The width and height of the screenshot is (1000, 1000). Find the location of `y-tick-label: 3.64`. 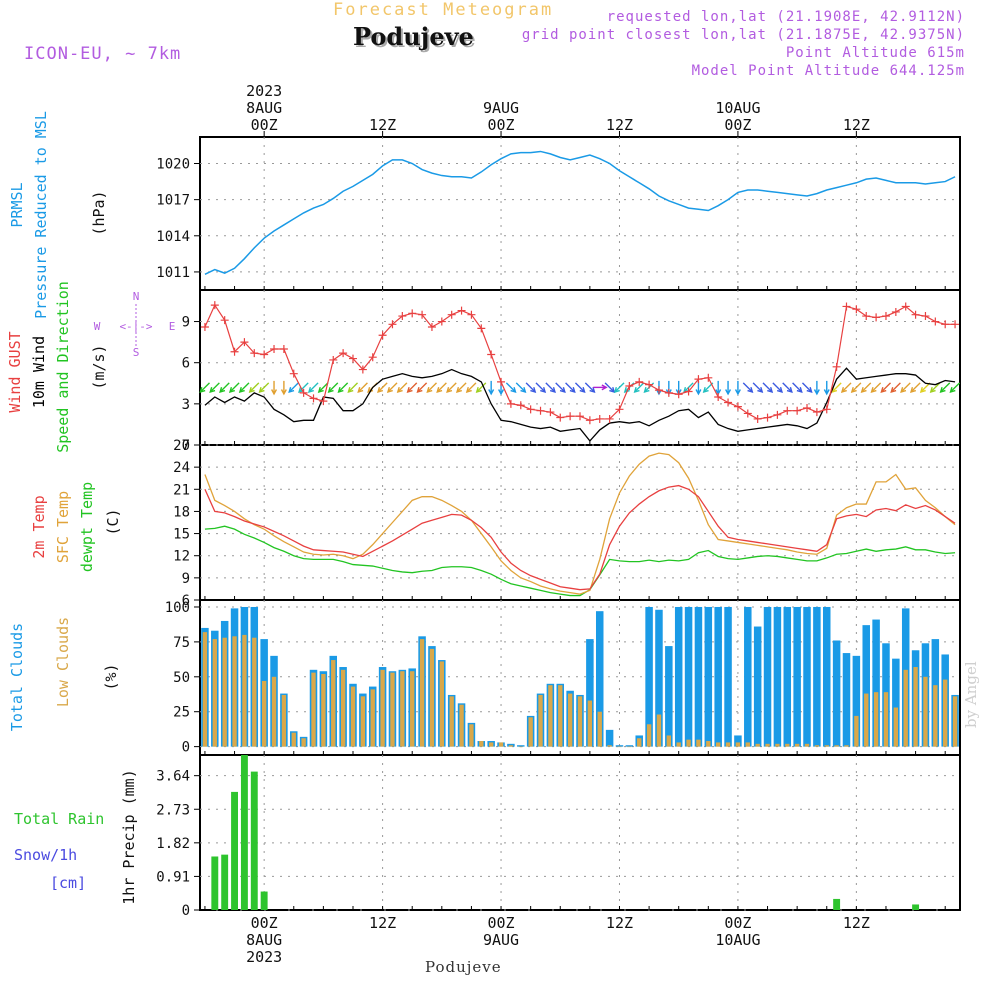

y-tick-label: 3.64 is located at coordinates (173, 777).